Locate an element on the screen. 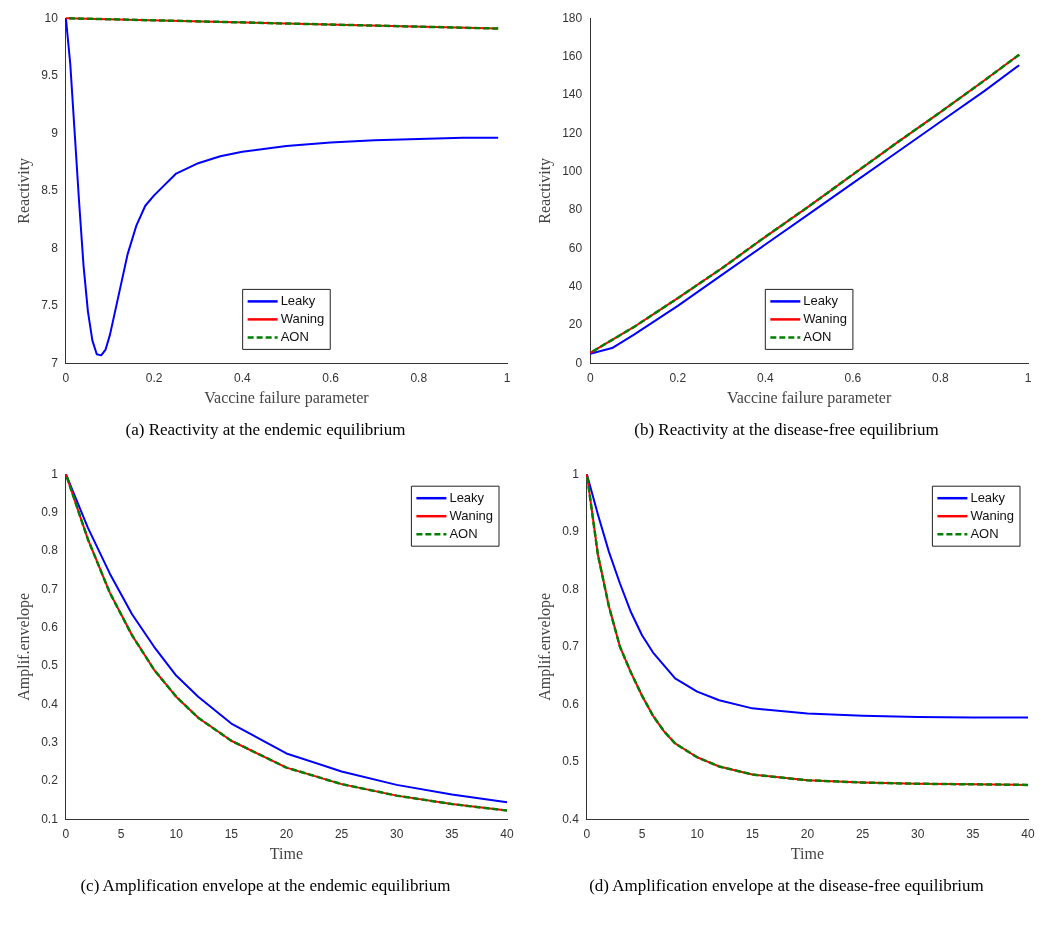 The image size is (1060, 945). y-tick-label: 120 is located at coordinates (572, 132).